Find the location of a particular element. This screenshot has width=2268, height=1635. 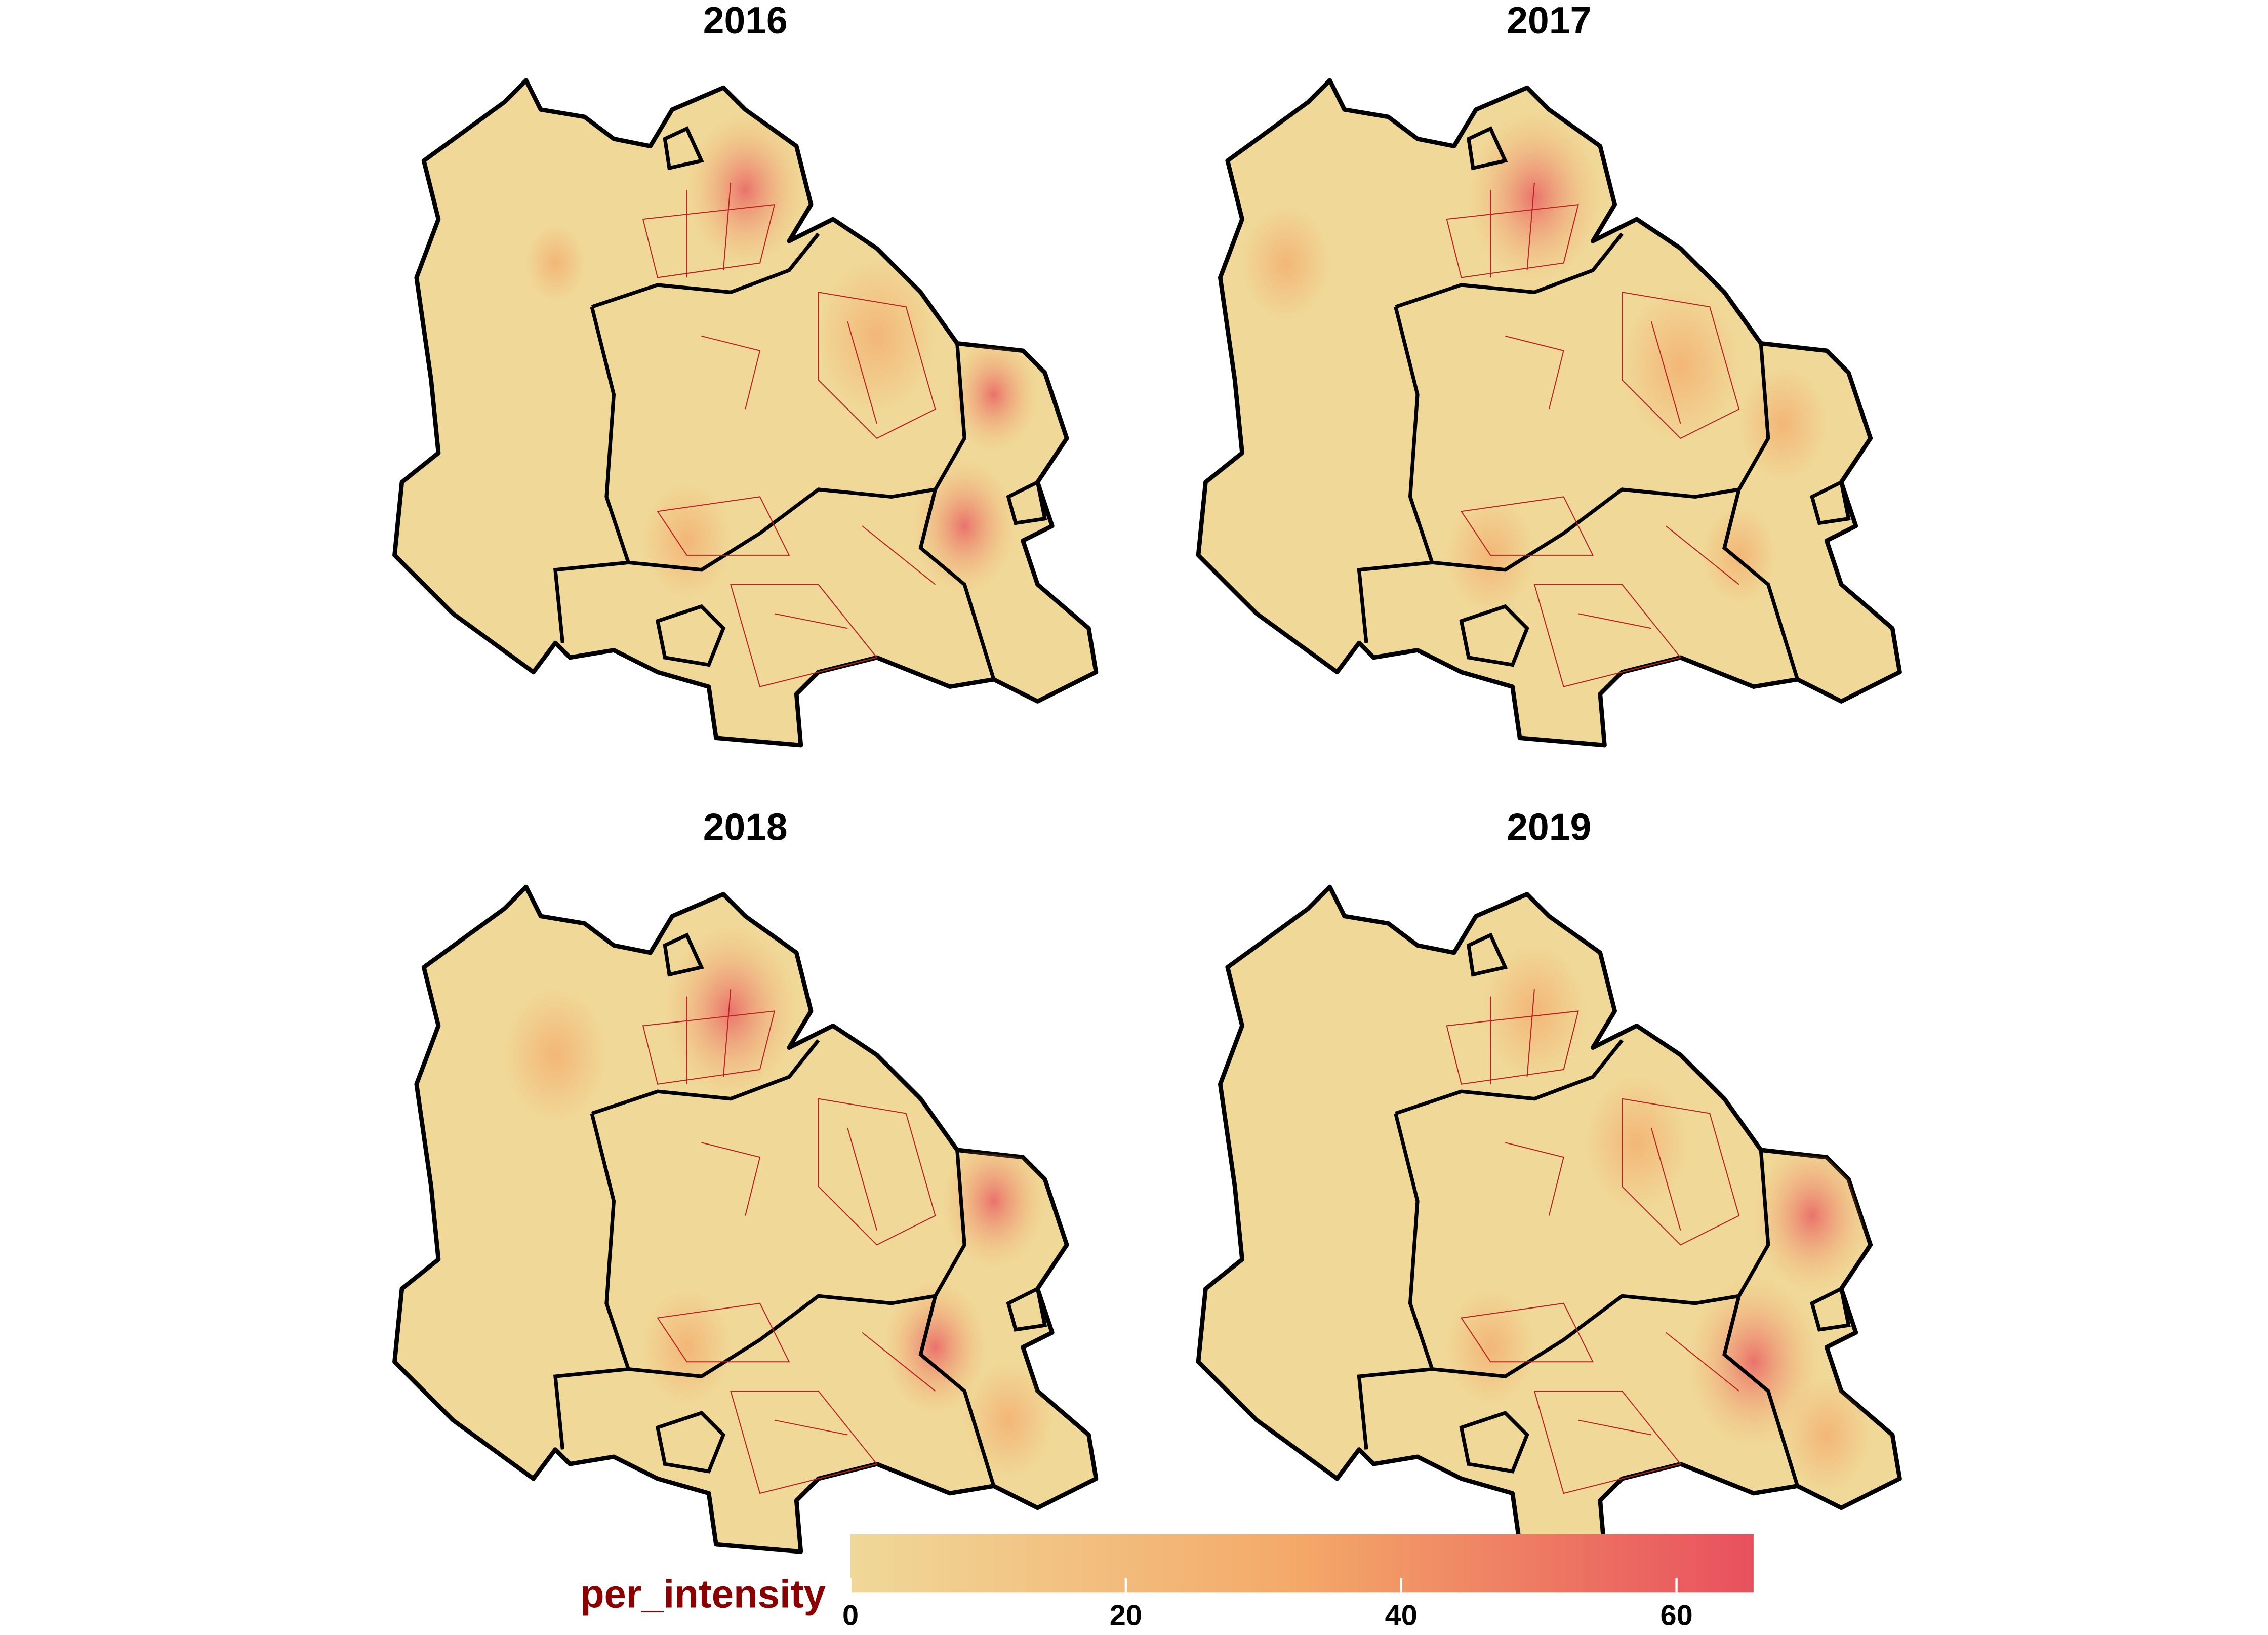

map-panel: 2017 is located at coordinates (1549, 372).